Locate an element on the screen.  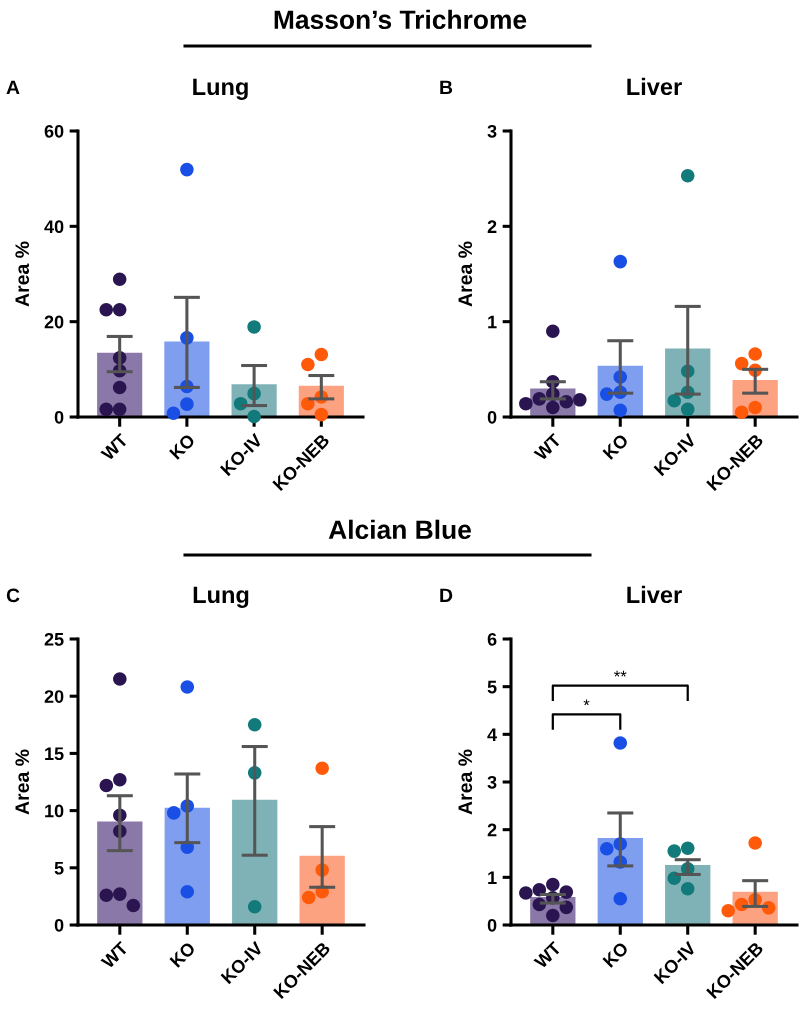
chart-subtitle: Alcian Blue is located at coordinates (399, 529).